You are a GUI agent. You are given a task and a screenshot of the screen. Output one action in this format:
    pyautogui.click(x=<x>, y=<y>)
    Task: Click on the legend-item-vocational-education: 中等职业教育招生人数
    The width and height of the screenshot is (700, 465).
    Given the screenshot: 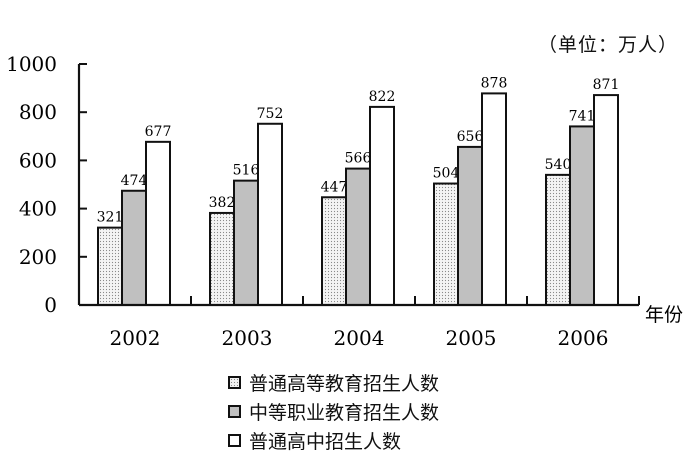 What is the action you would take?
    pyautogui.click(x=333, y=411)
    